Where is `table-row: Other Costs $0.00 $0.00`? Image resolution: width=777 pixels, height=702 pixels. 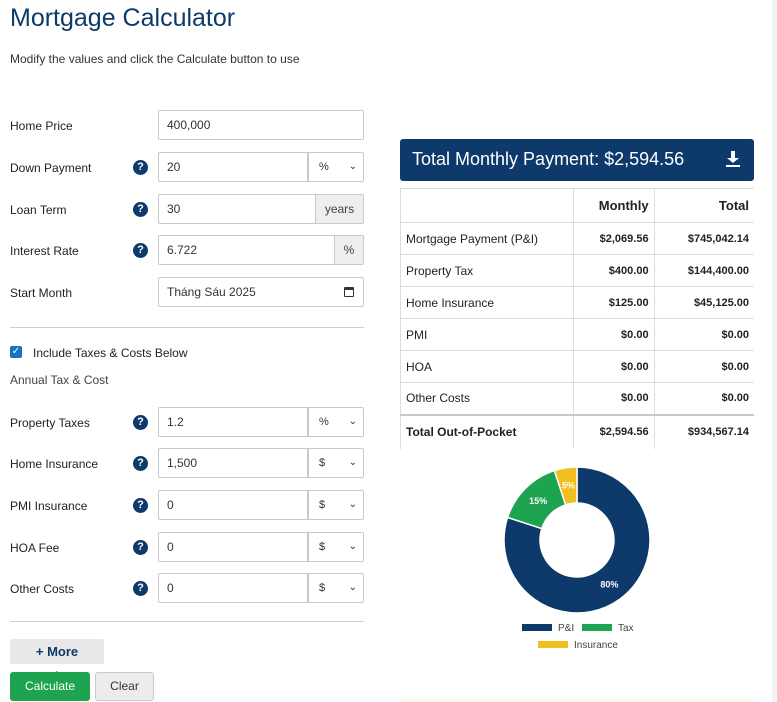 table-row: Other Costs $0.00 $0.00 is located at coordinates (577, 398).